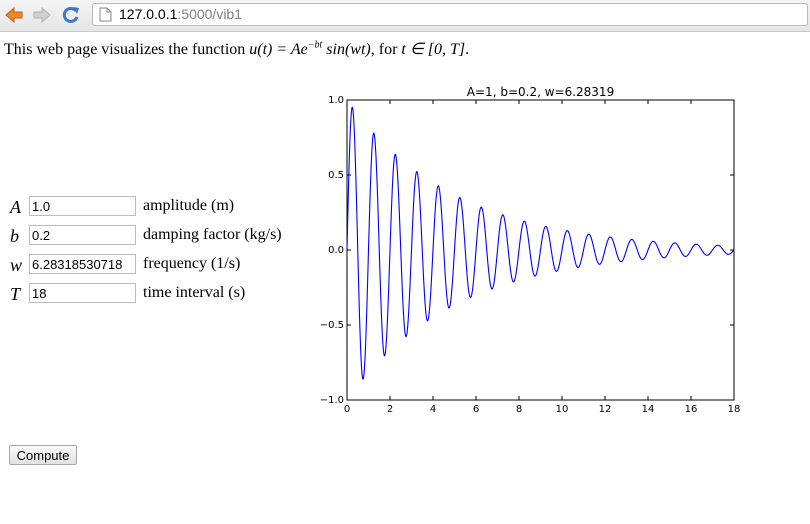  What do you see at coordinates (346, 49) in the screenshot?
I see `formula-sin: sin(wt)` at bounding box center [346, 49].